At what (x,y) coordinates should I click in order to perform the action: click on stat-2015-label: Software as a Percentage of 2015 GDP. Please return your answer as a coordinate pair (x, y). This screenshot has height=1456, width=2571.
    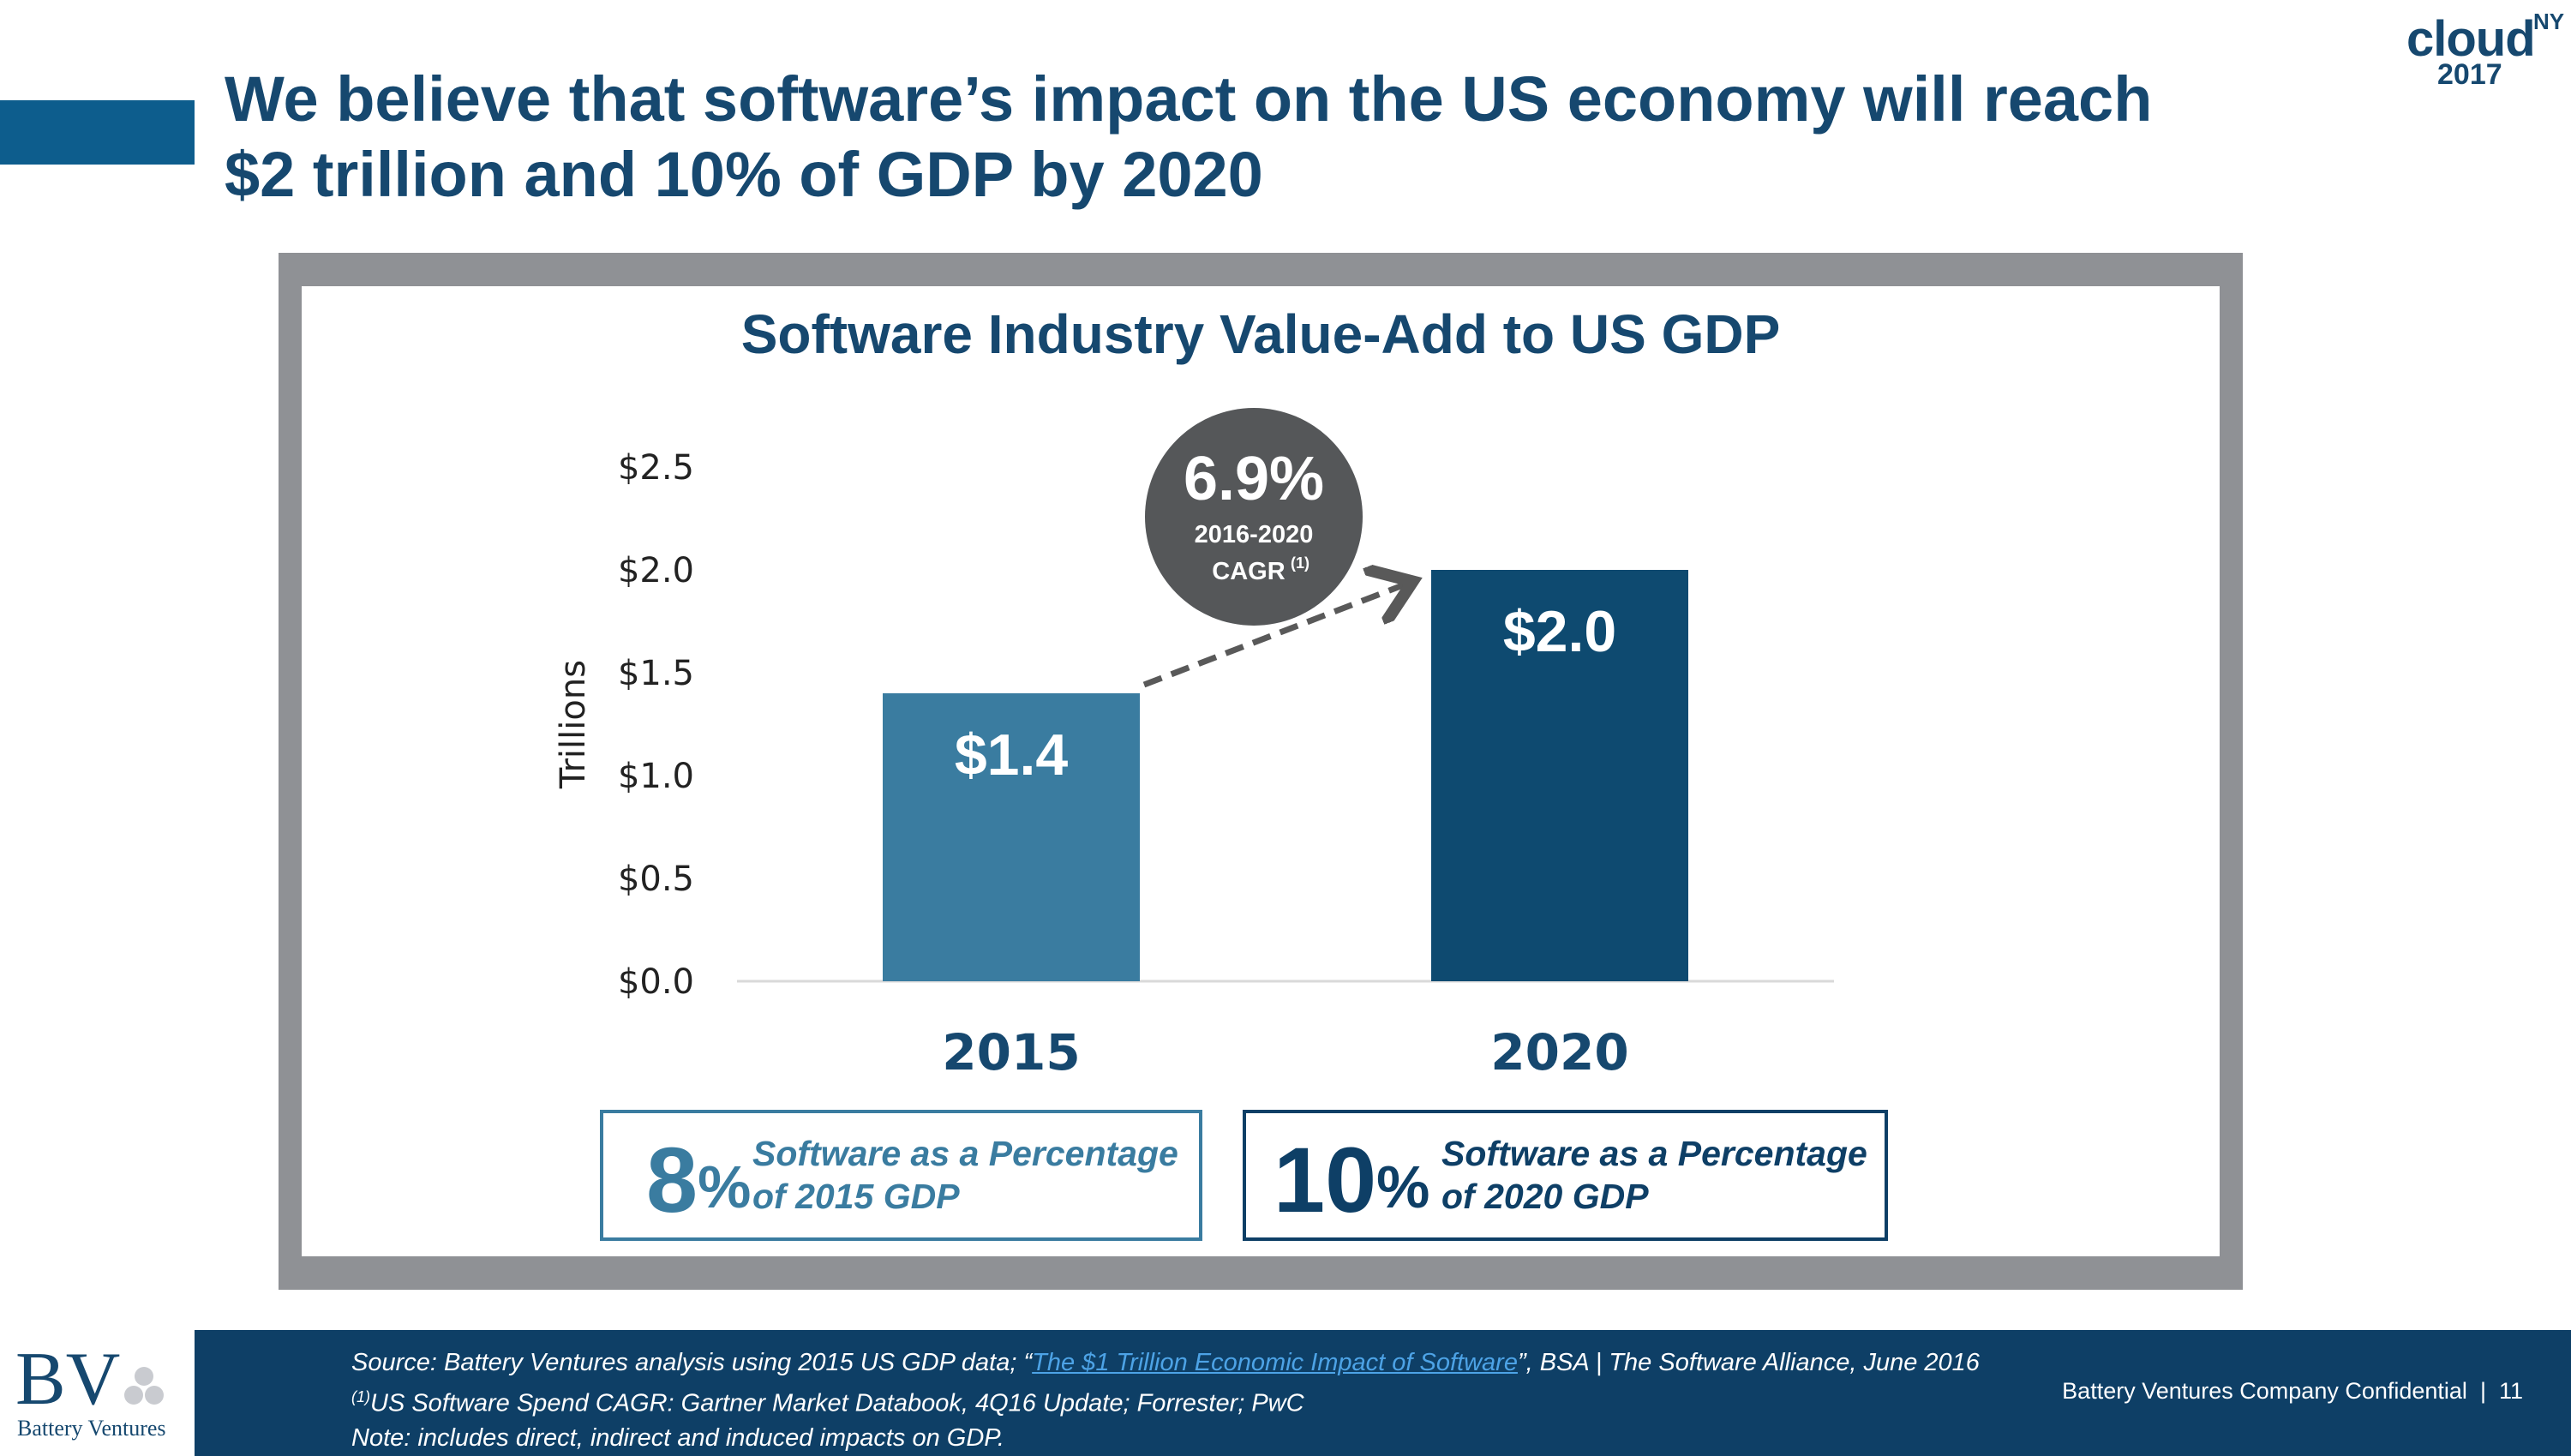
    Looking at the image, I should click on (965, 1175).